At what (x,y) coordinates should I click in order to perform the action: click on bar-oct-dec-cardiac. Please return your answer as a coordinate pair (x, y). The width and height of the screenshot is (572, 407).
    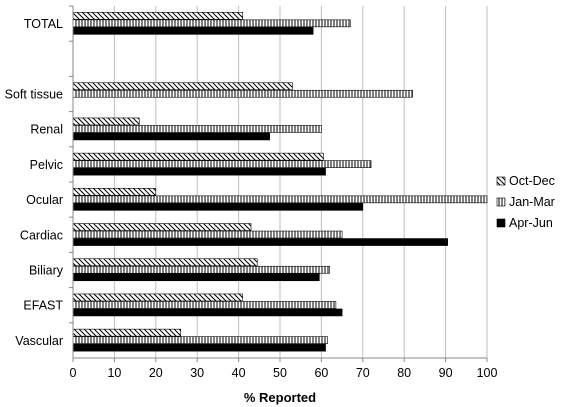
    Looking at the image, I should click on (162, 227).